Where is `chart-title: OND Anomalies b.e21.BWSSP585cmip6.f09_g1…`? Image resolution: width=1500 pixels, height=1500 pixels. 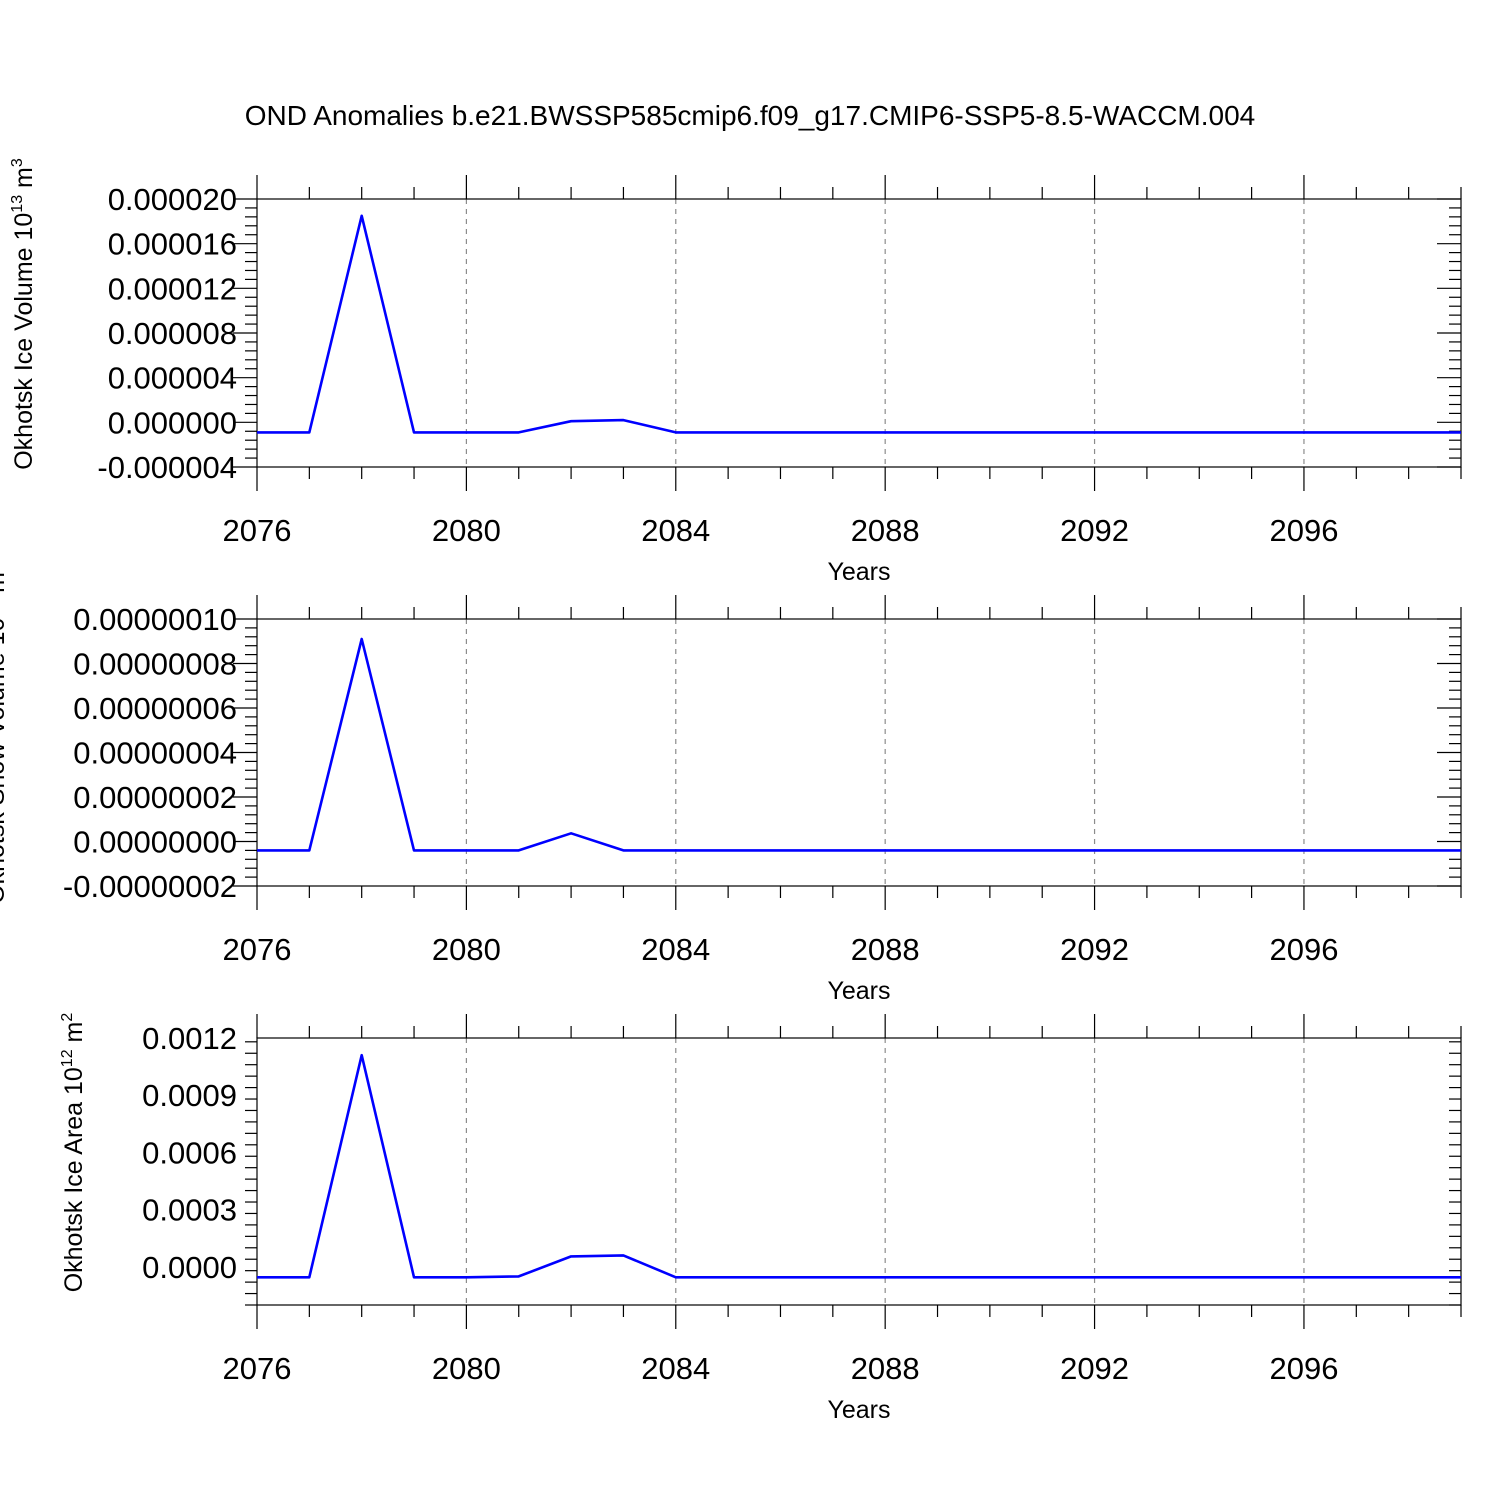
chart-title: OND Anomalies b.e21.BWSSP585cmip6.f09_g1… is located at coordinates (750, 115).